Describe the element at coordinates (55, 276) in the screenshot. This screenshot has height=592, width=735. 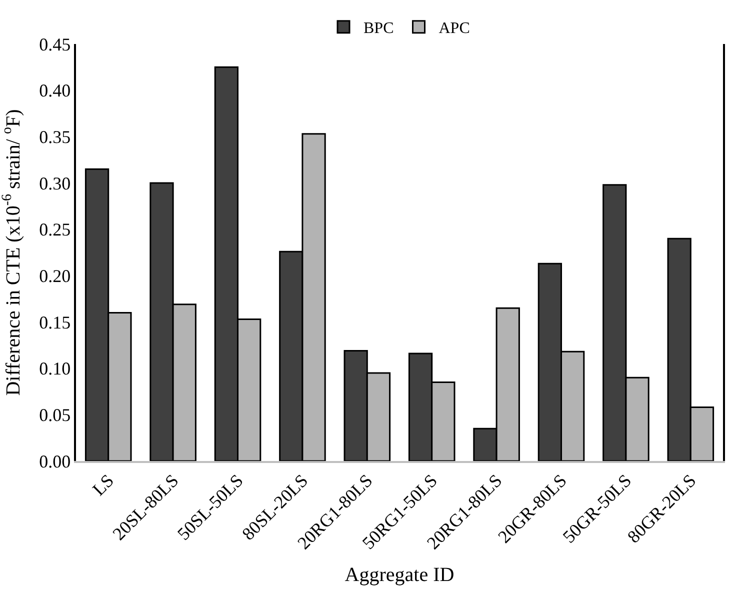
I see `y-tick-label: 0.20` at that location.